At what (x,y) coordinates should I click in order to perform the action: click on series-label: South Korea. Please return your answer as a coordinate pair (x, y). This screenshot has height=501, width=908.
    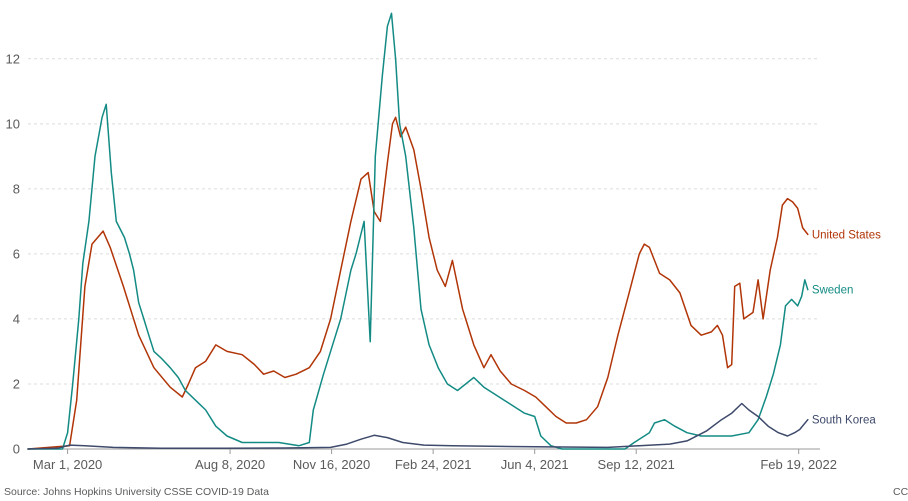
    Looking at the image, I should click on (844, 421).